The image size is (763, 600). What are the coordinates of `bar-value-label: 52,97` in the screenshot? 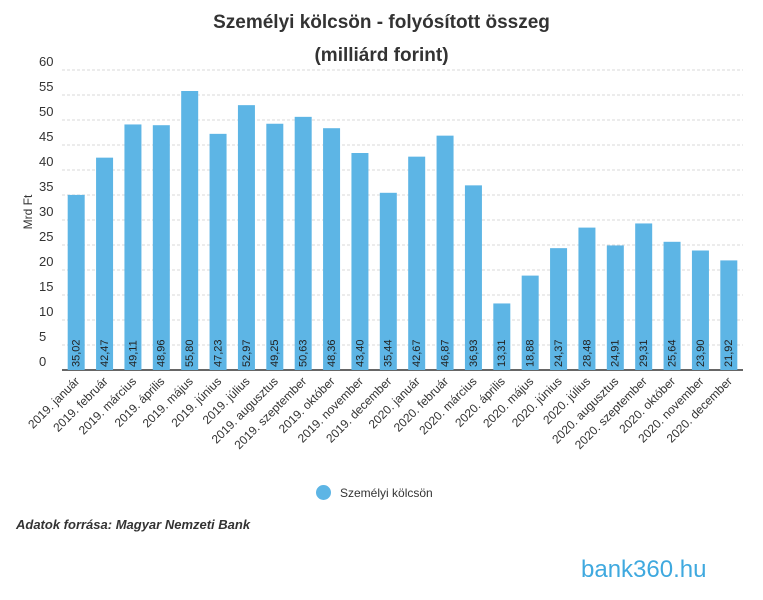 It's located at (247, 353).